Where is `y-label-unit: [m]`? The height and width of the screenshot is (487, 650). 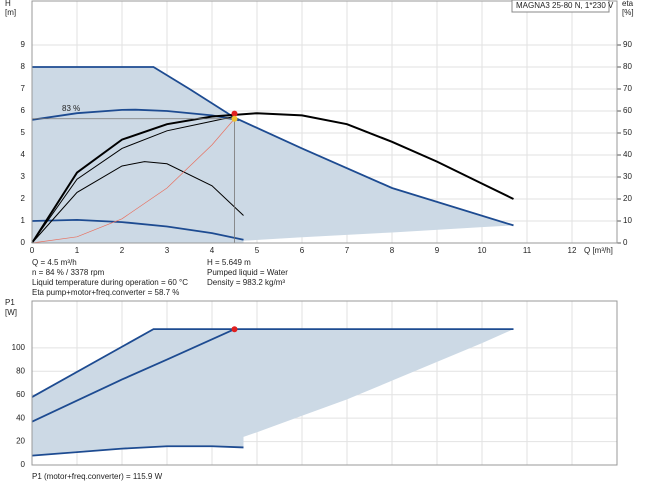
y-label-unit: [m] is located at coordinates (10, 12).